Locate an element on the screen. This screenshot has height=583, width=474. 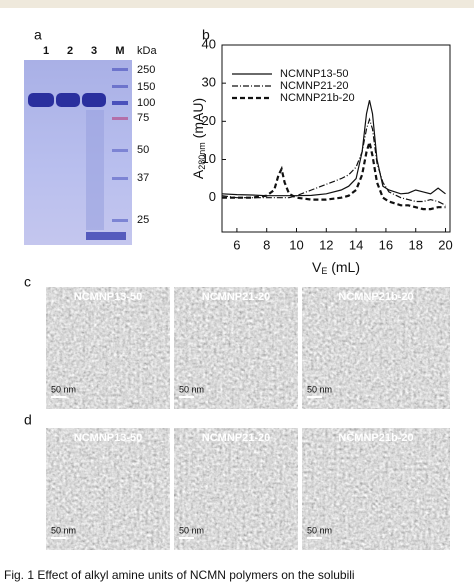
y-tick-label: 20 is located at coordinates (209, 120).